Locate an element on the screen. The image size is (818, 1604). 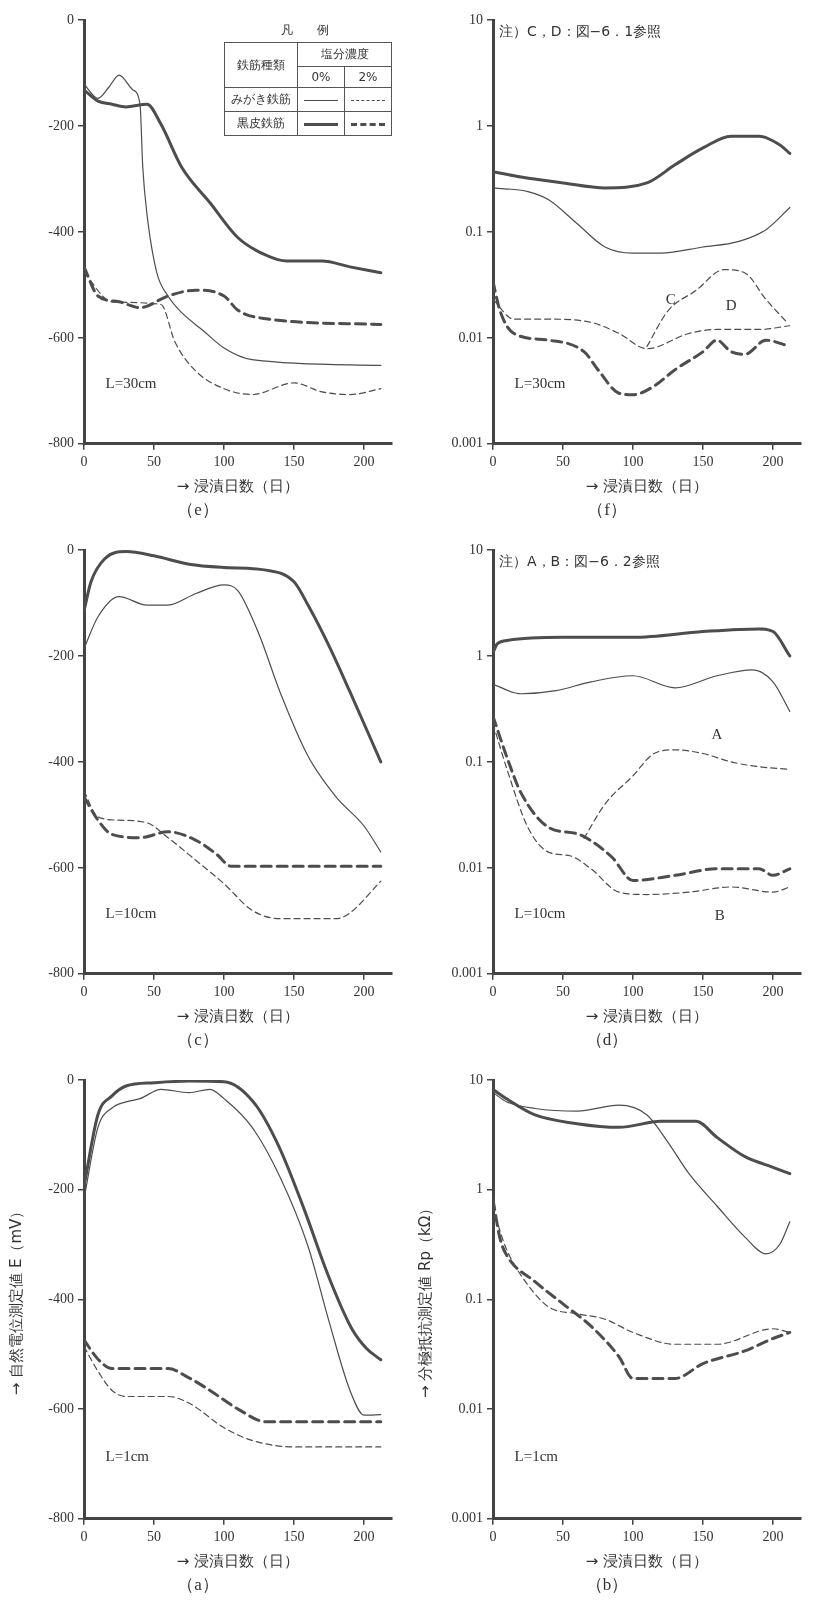
text: （c） is located at coordinates (198, 1040).